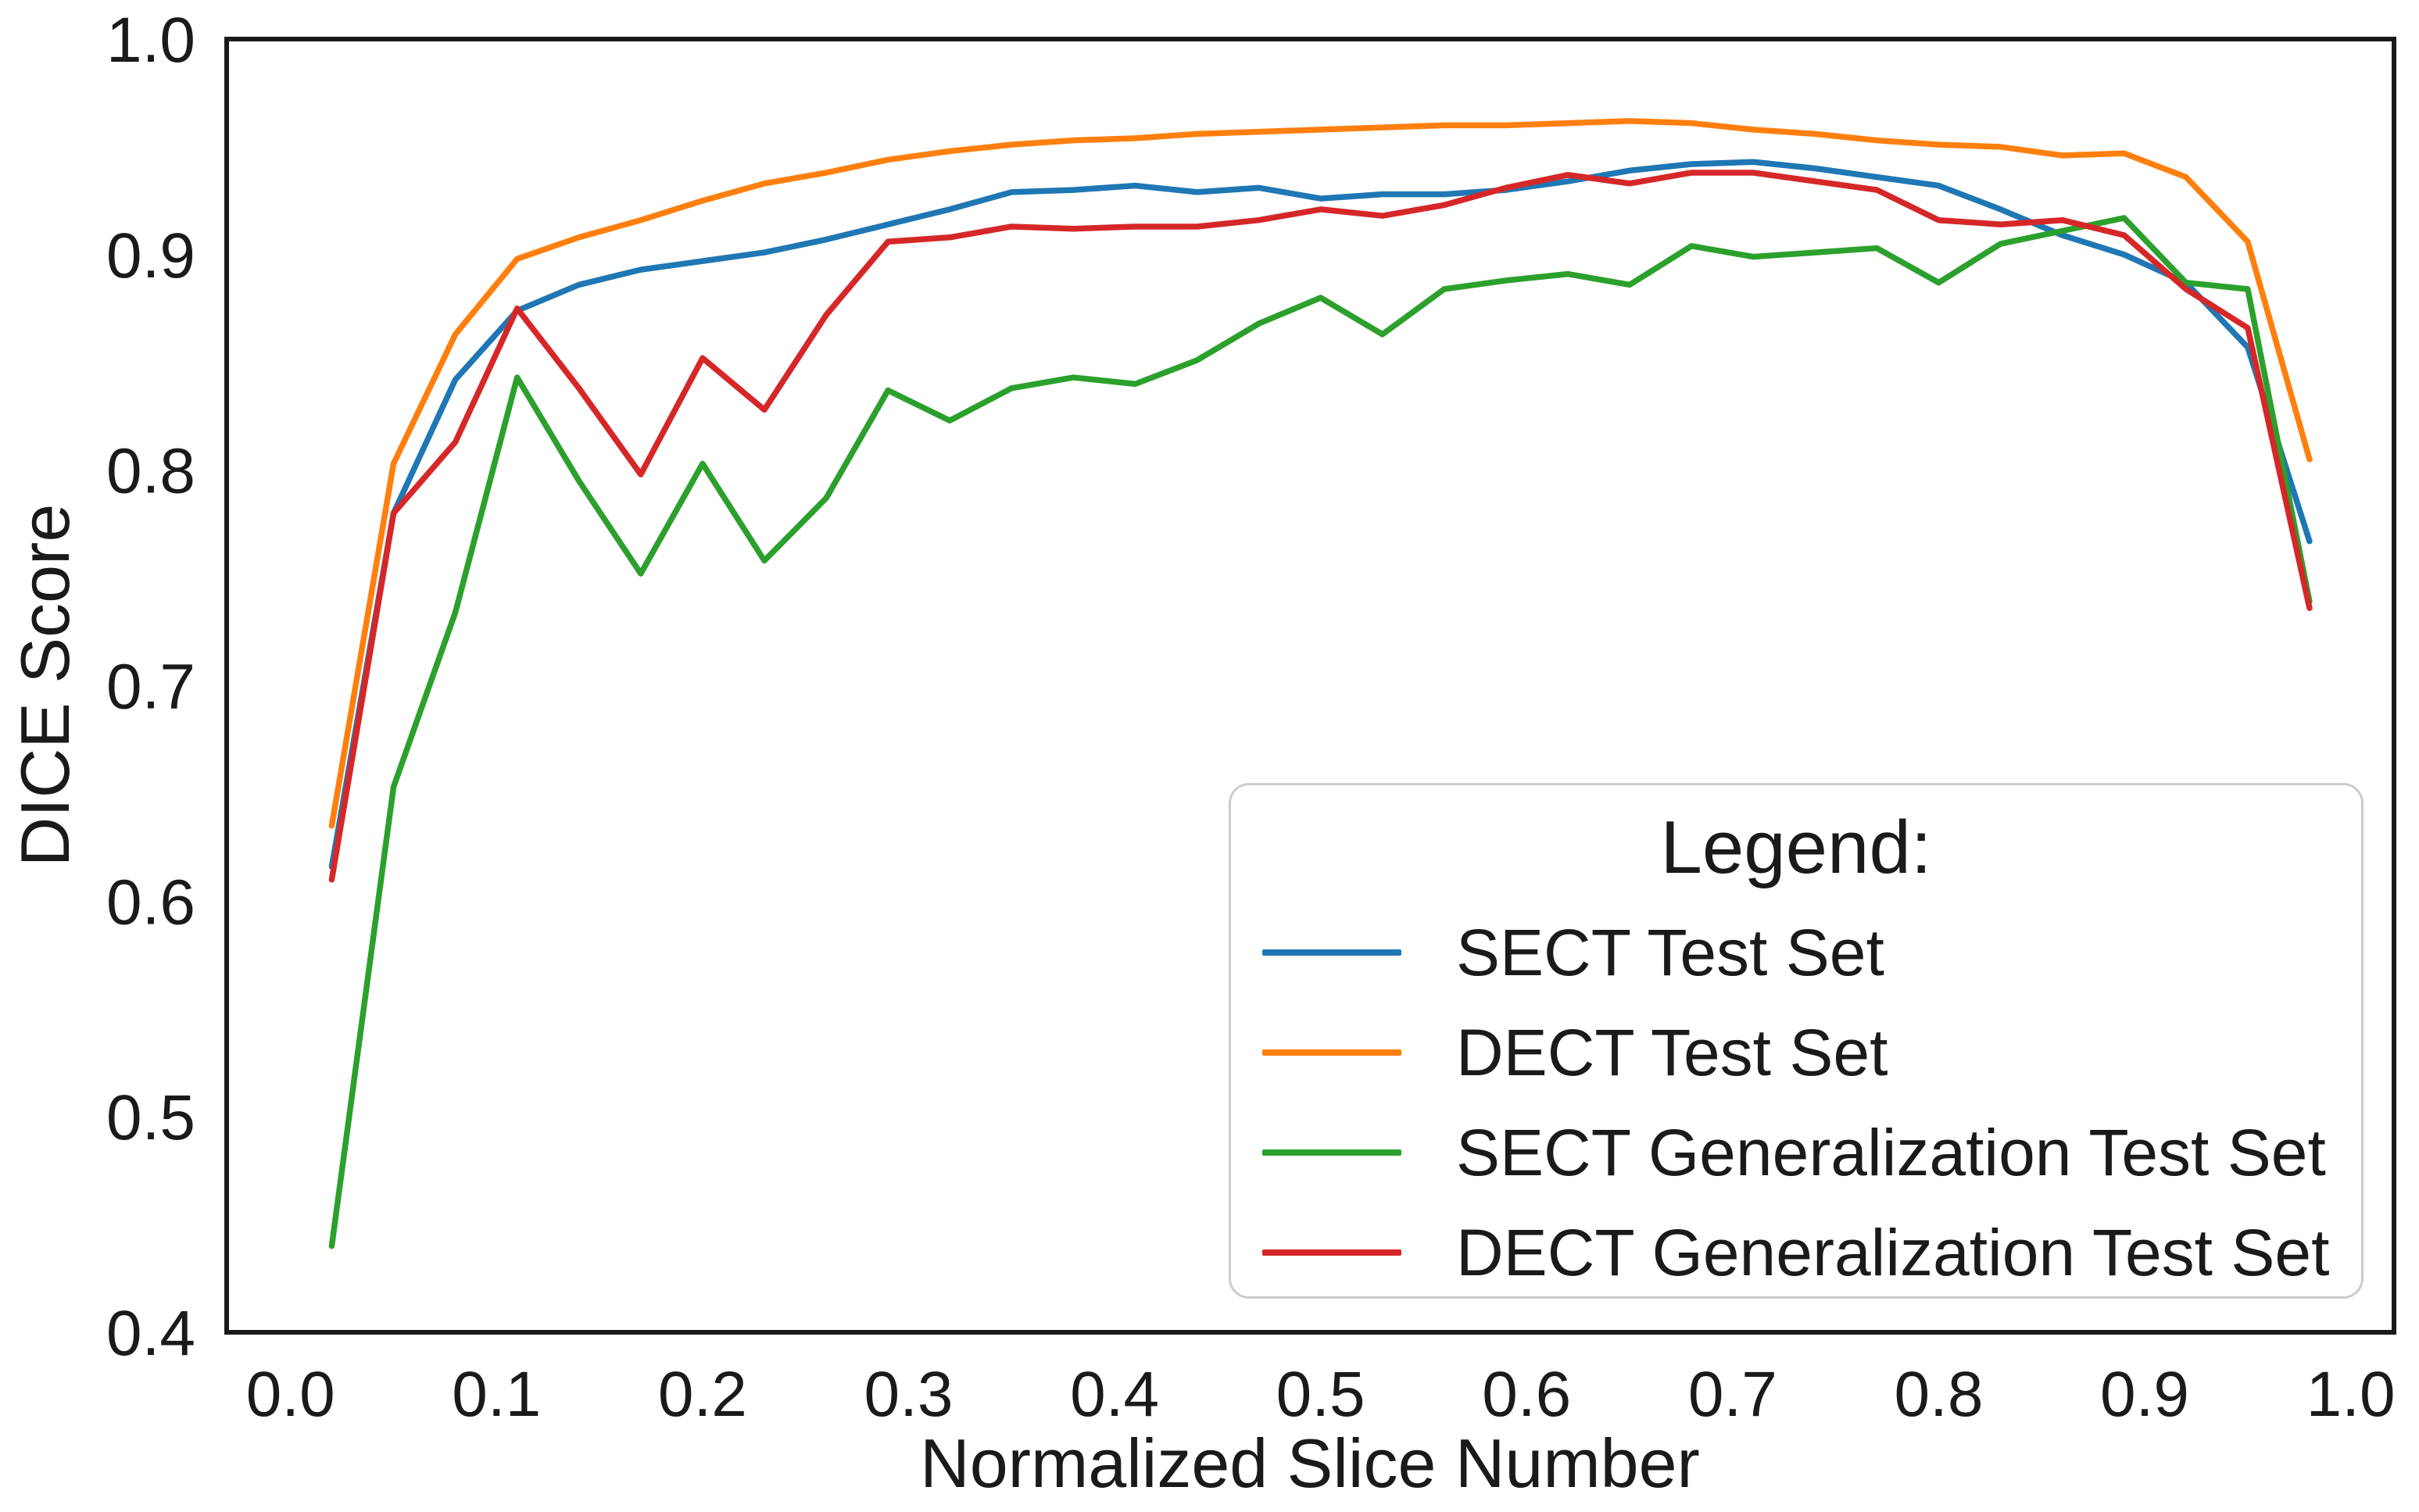 This screenshot has height=1512, width=2419. Describe the element at coordinates (1893, 1252) in the screenshot. I see `legend-label-dect-generalization-test-set: DECT Generalization Test Set` at that location.